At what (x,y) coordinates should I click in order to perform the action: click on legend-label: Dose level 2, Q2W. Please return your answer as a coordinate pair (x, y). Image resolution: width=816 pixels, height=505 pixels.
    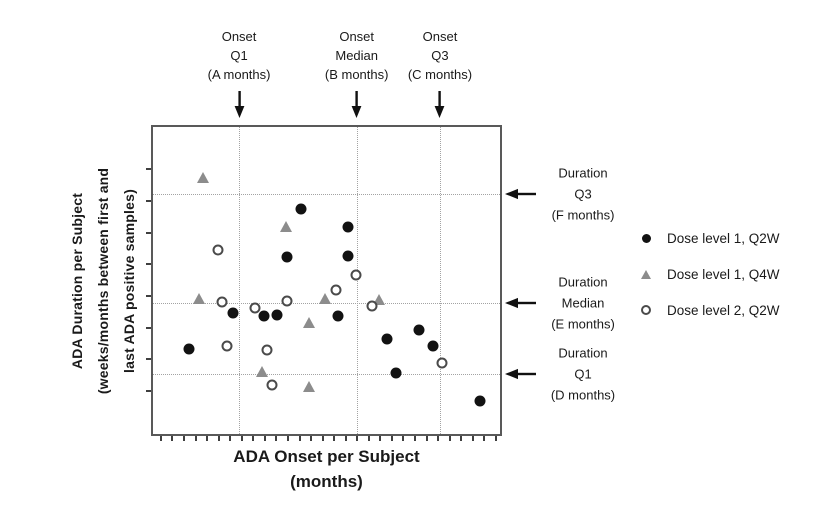
    Looking at the image, I should click on (723, 310).